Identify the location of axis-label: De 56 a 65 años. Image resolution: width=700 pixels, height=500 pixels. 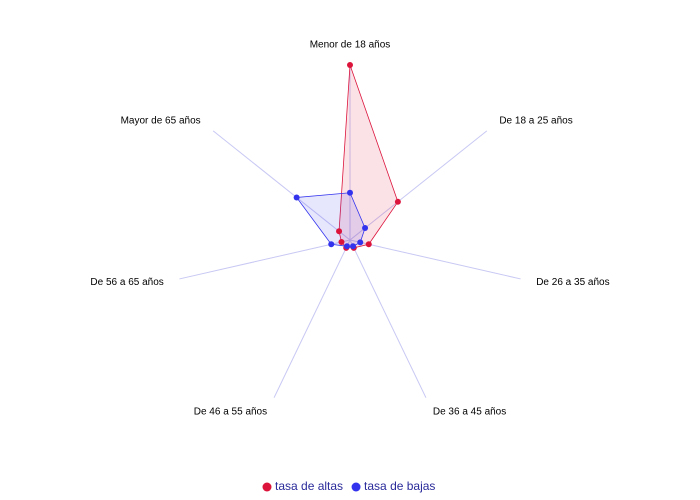
(126, 282).